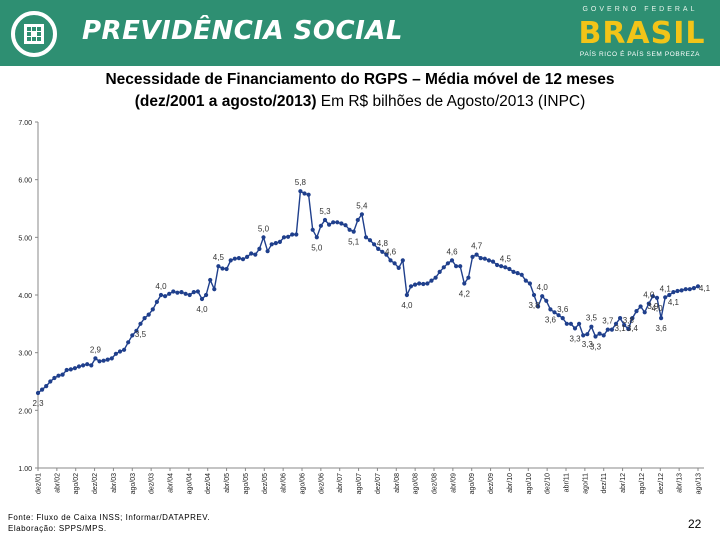 Image resolution: width=720 pixels, height=540 pixels. Describe the element at coordinates (397, 483) in the screenshot. I see `x-tick-label: abr/08` at that location.